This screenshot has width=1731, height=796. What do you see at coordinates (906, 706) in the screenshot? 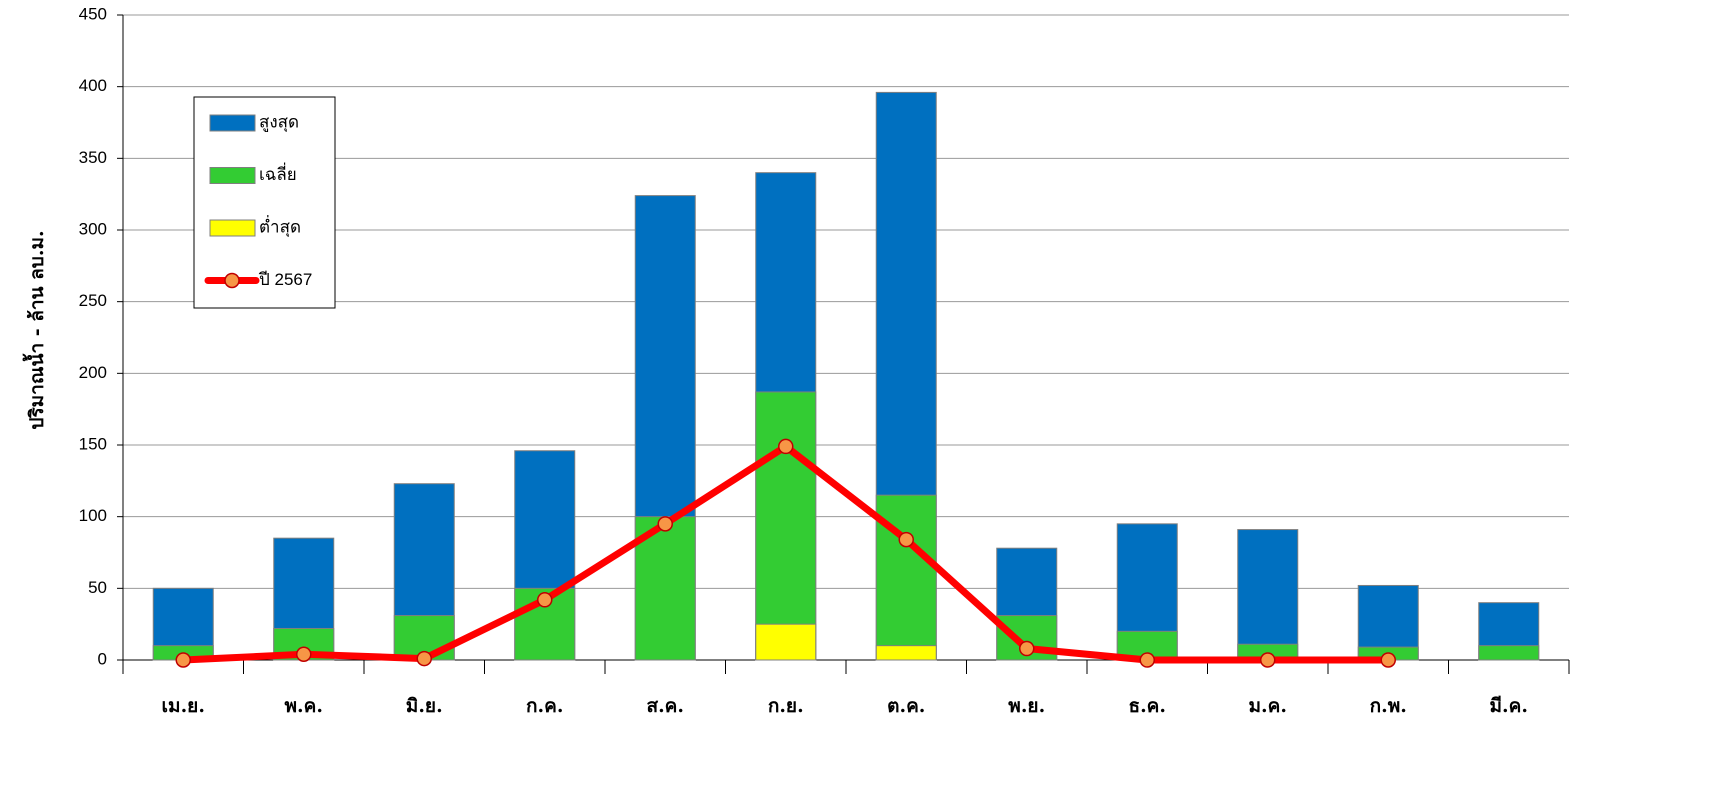
I see `x-tick-label: ต.ค.` at bounding box center [906, 706].